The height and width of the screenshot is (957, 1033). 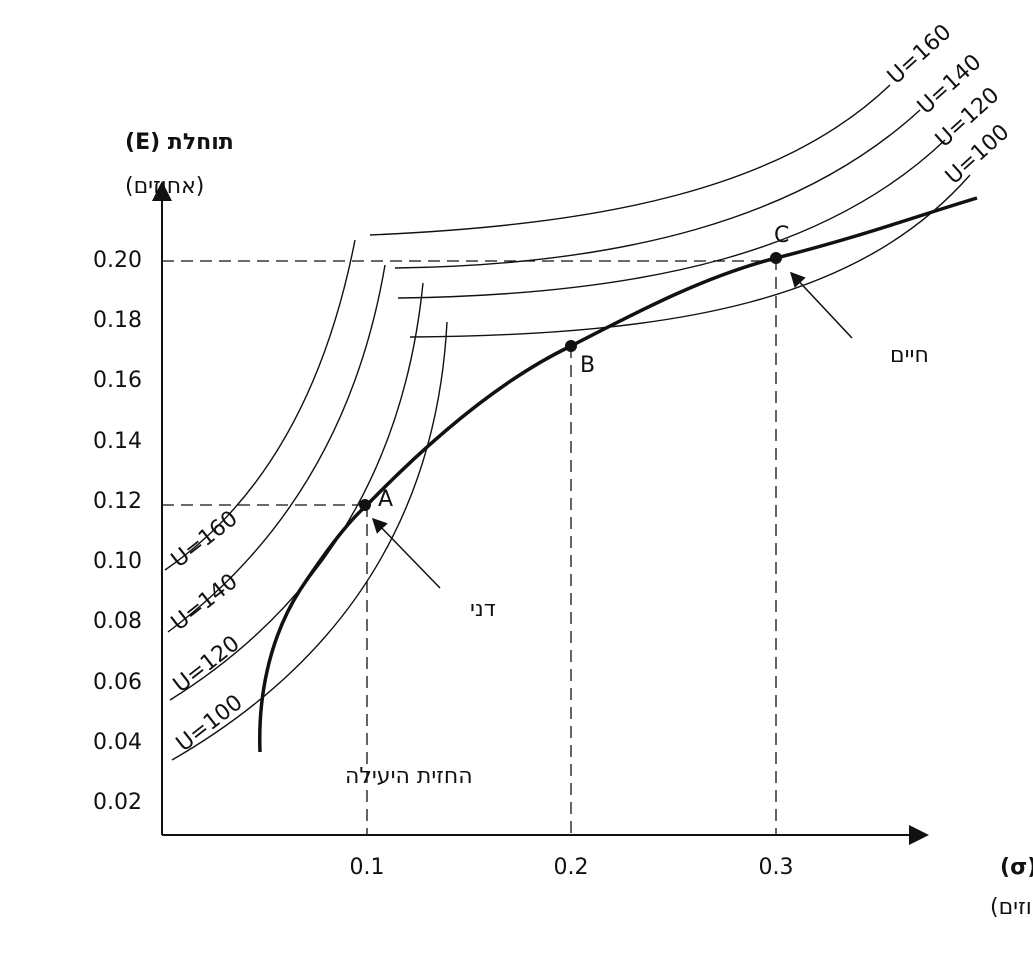 What do you see at coordinates (1016, 867) in the screenshot?
I see `x-axis-title: סיכון (σ)` at bounding box center [1016, 867].